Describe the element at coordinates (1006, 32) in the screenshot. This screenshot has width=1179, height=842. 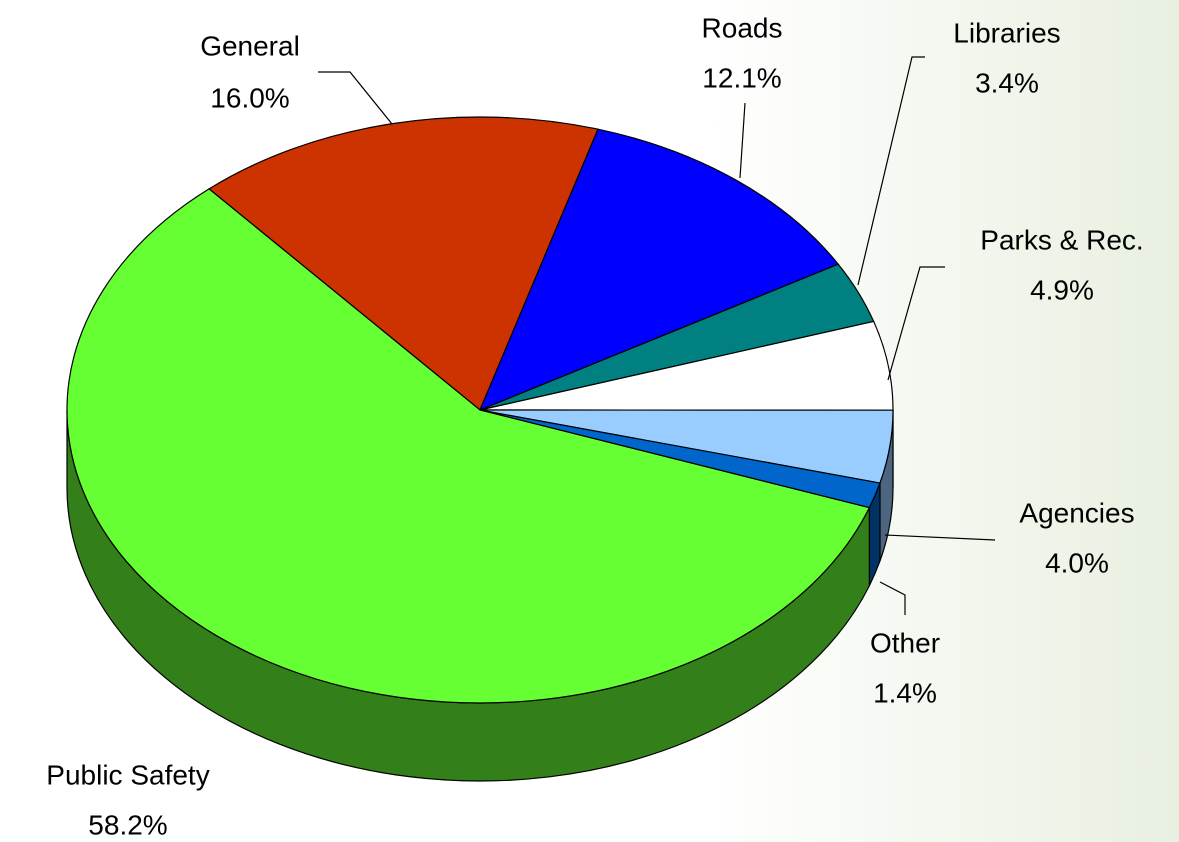
I see `slice-label: Libraries` at that location.